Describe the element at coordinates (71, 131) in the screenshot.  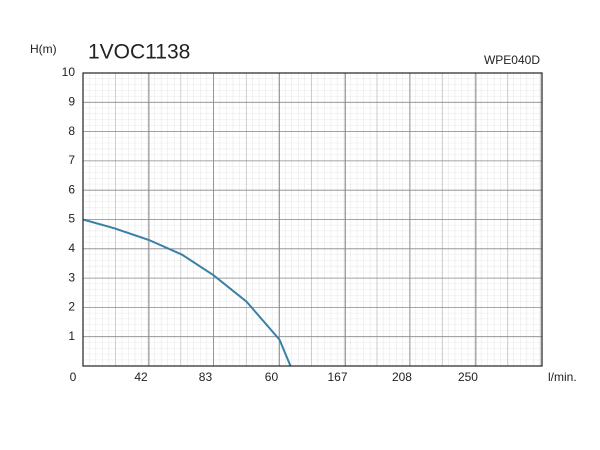
I see `y-tick-label: 8` at that location.